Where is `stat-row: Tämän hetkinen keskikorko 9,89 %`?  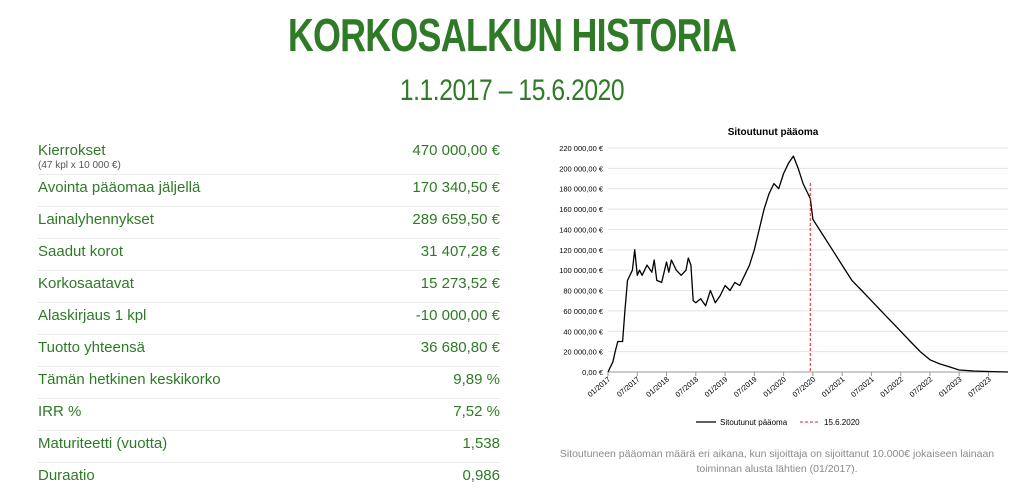 stat-row: Tämän hetkinen keskikorko 9,89 % is located at coordinates (269, 383).